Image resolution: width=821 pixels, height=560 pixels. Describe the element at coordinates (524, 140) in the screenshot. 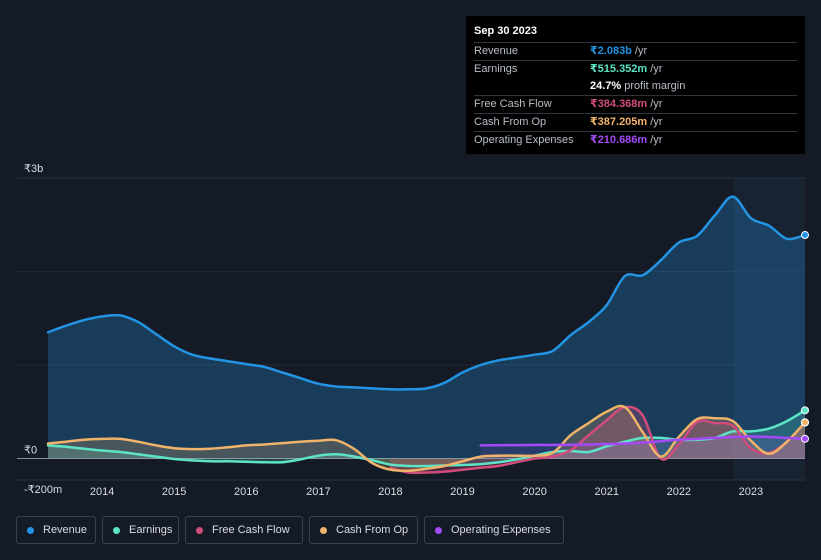

I see `tooltip-label: Operating Expenses` at that location.